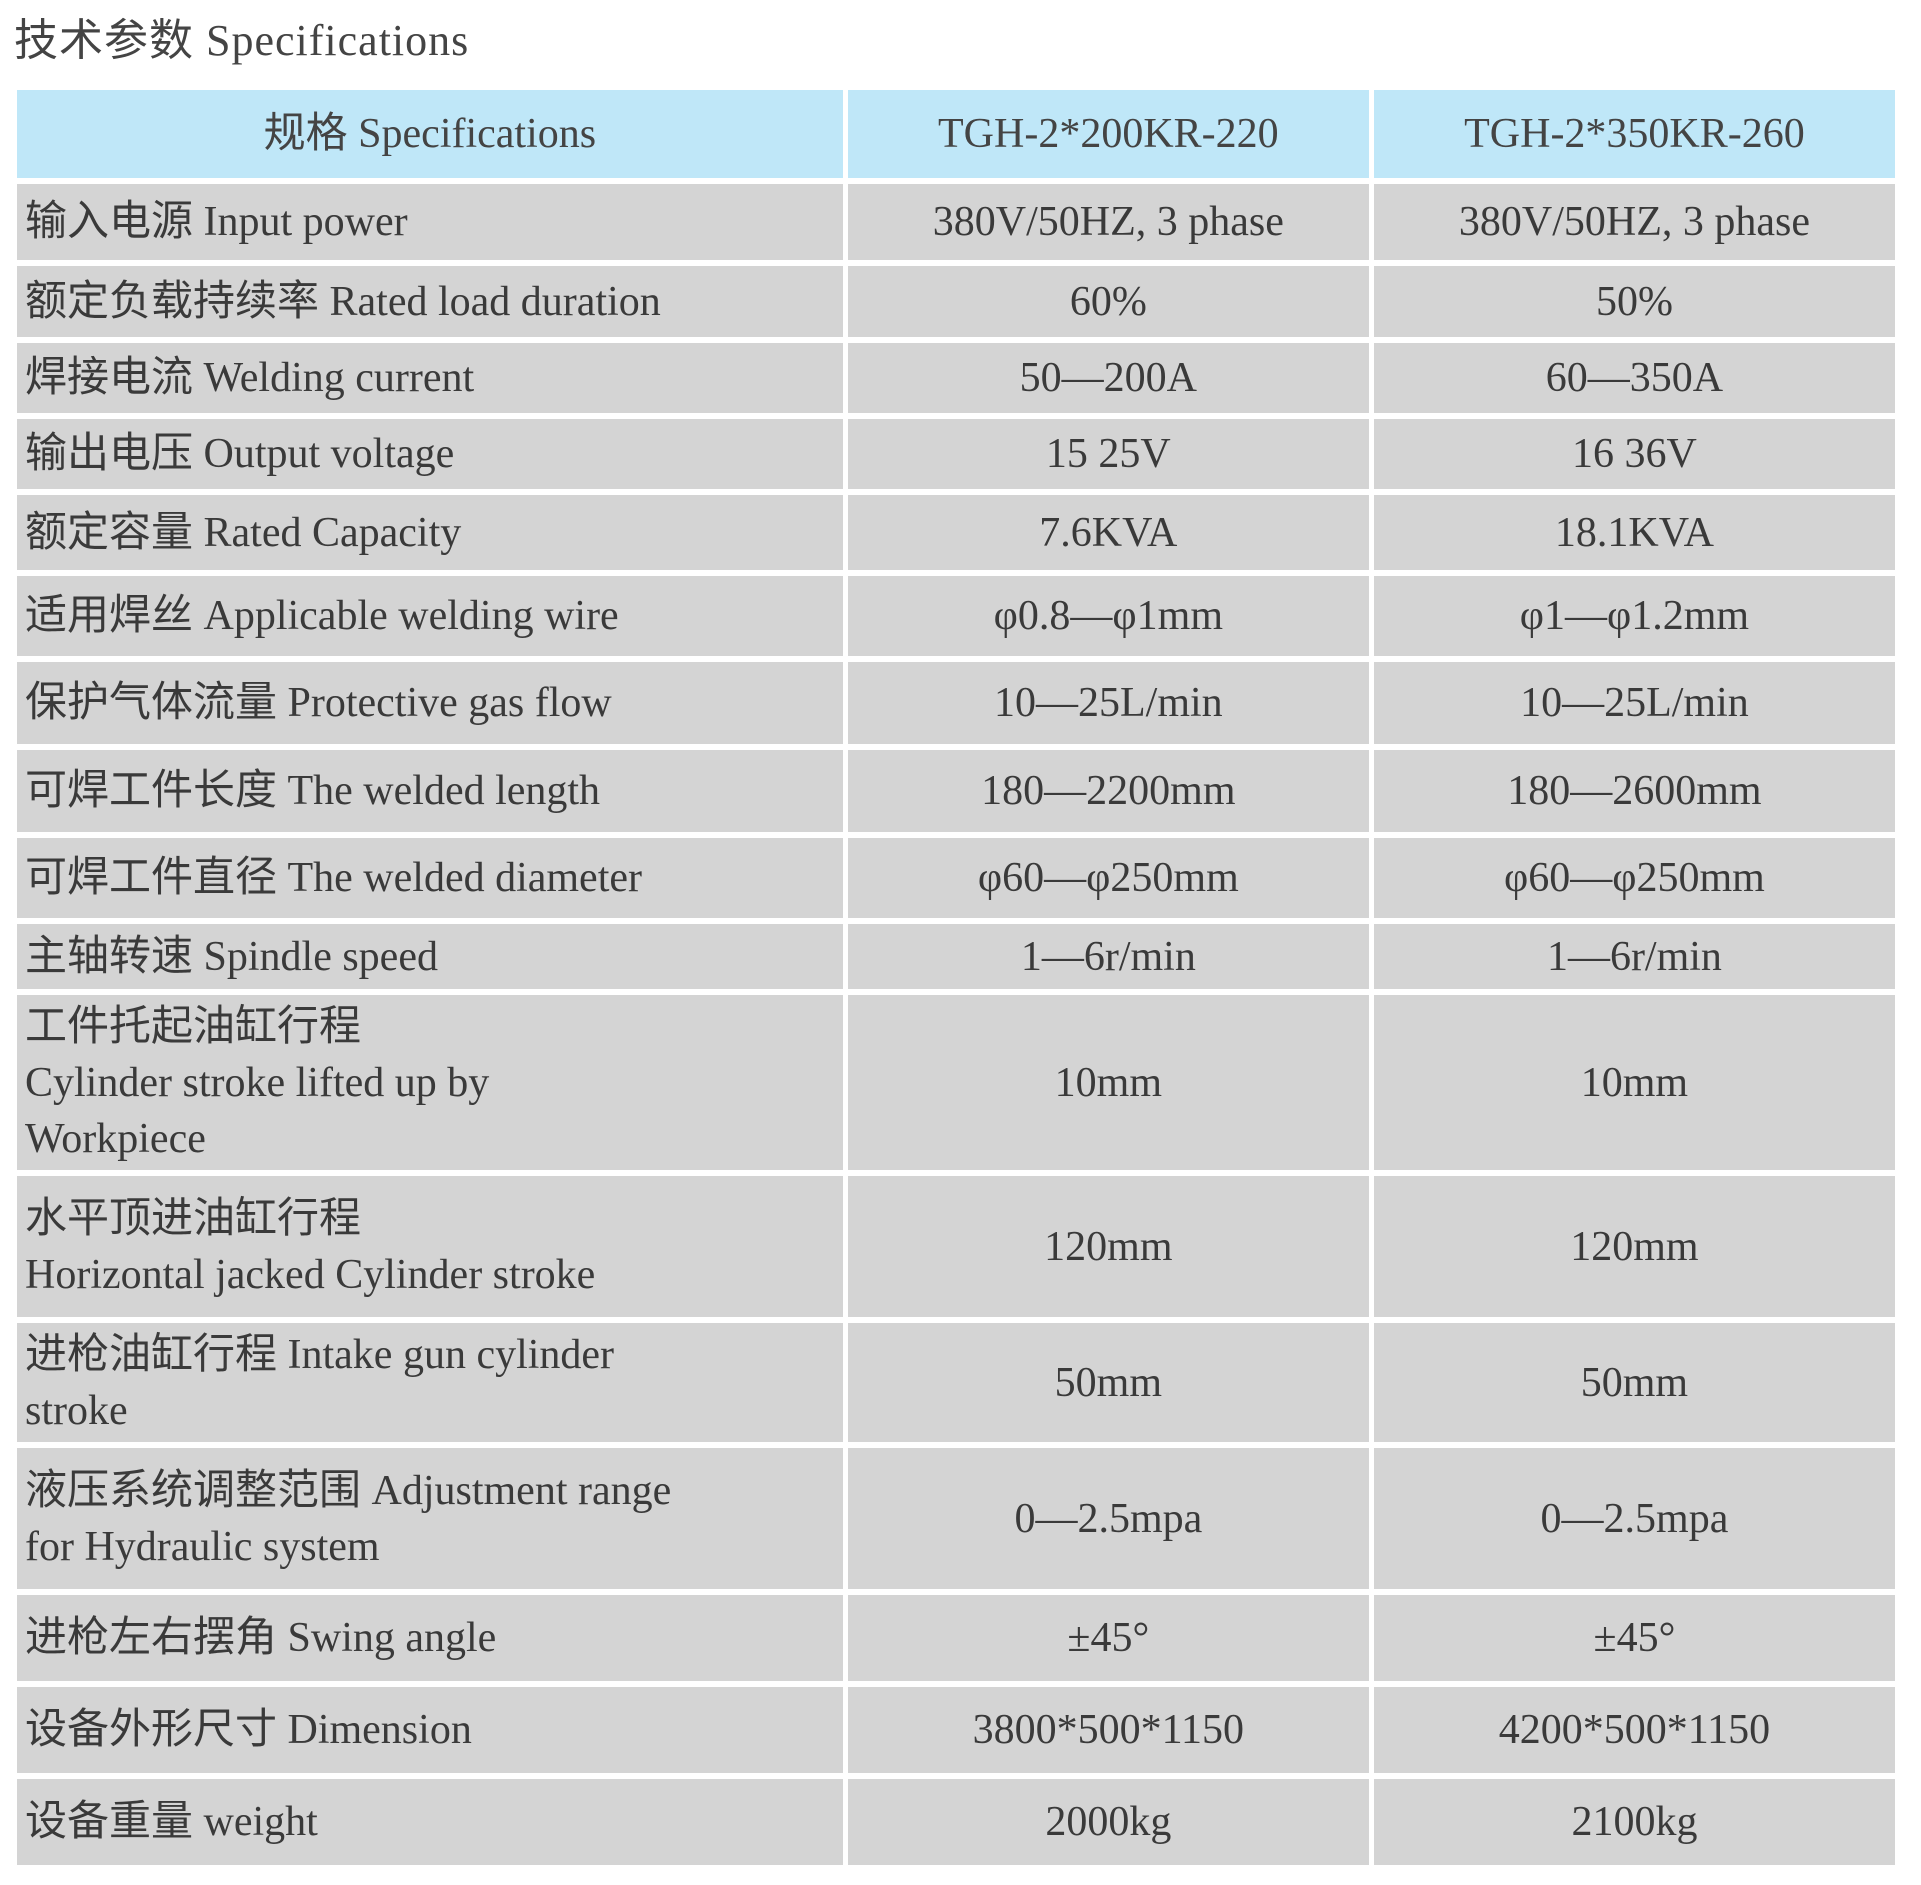  Describe the element at coordinates (430, 956) in the screenshot. I see `spec-label: 主轴转速 Spindle speed` at that location.